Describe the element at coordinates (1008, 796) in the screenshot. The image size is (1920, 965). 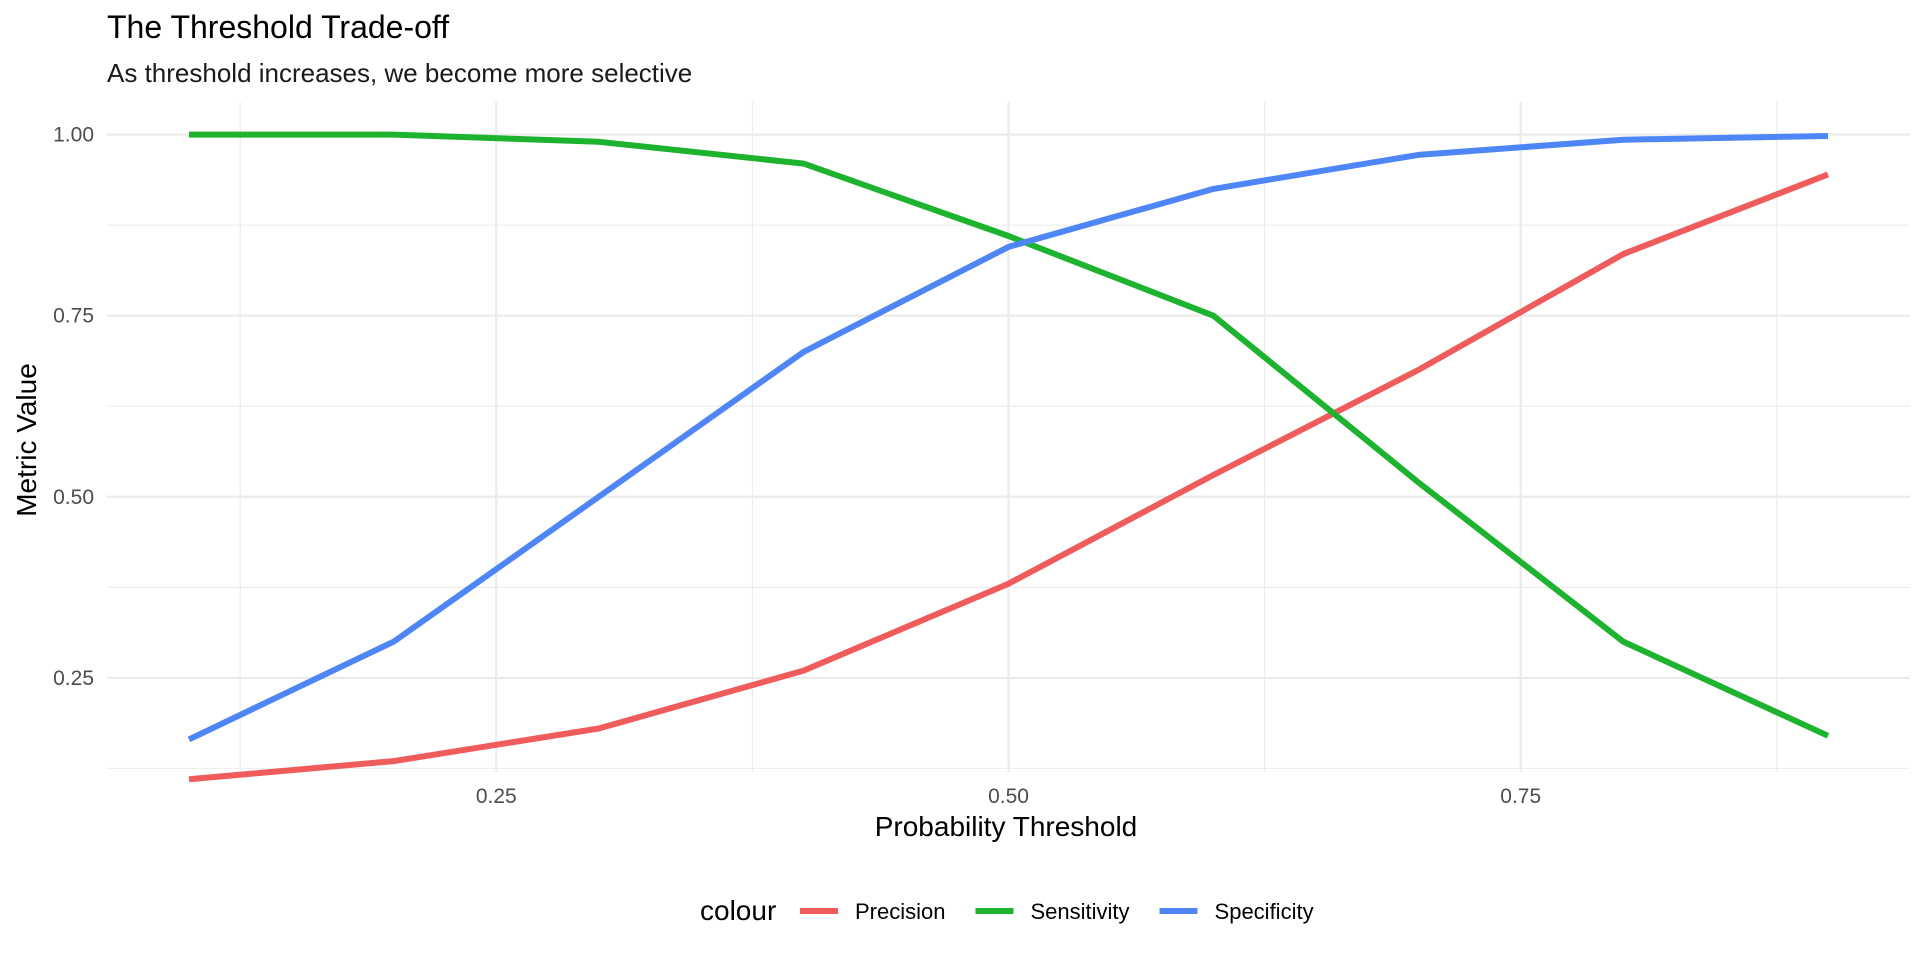
I see `x-tick-label: 0.50` at that location.